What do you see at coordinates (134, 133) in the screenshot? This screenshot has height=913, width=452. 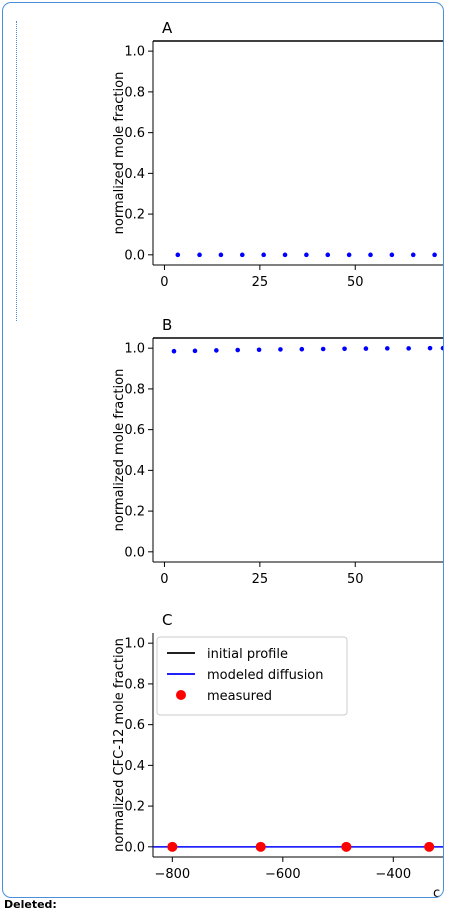 I see `panel-a-y-tick-label: 0.6` at bounding box center [134, 133].